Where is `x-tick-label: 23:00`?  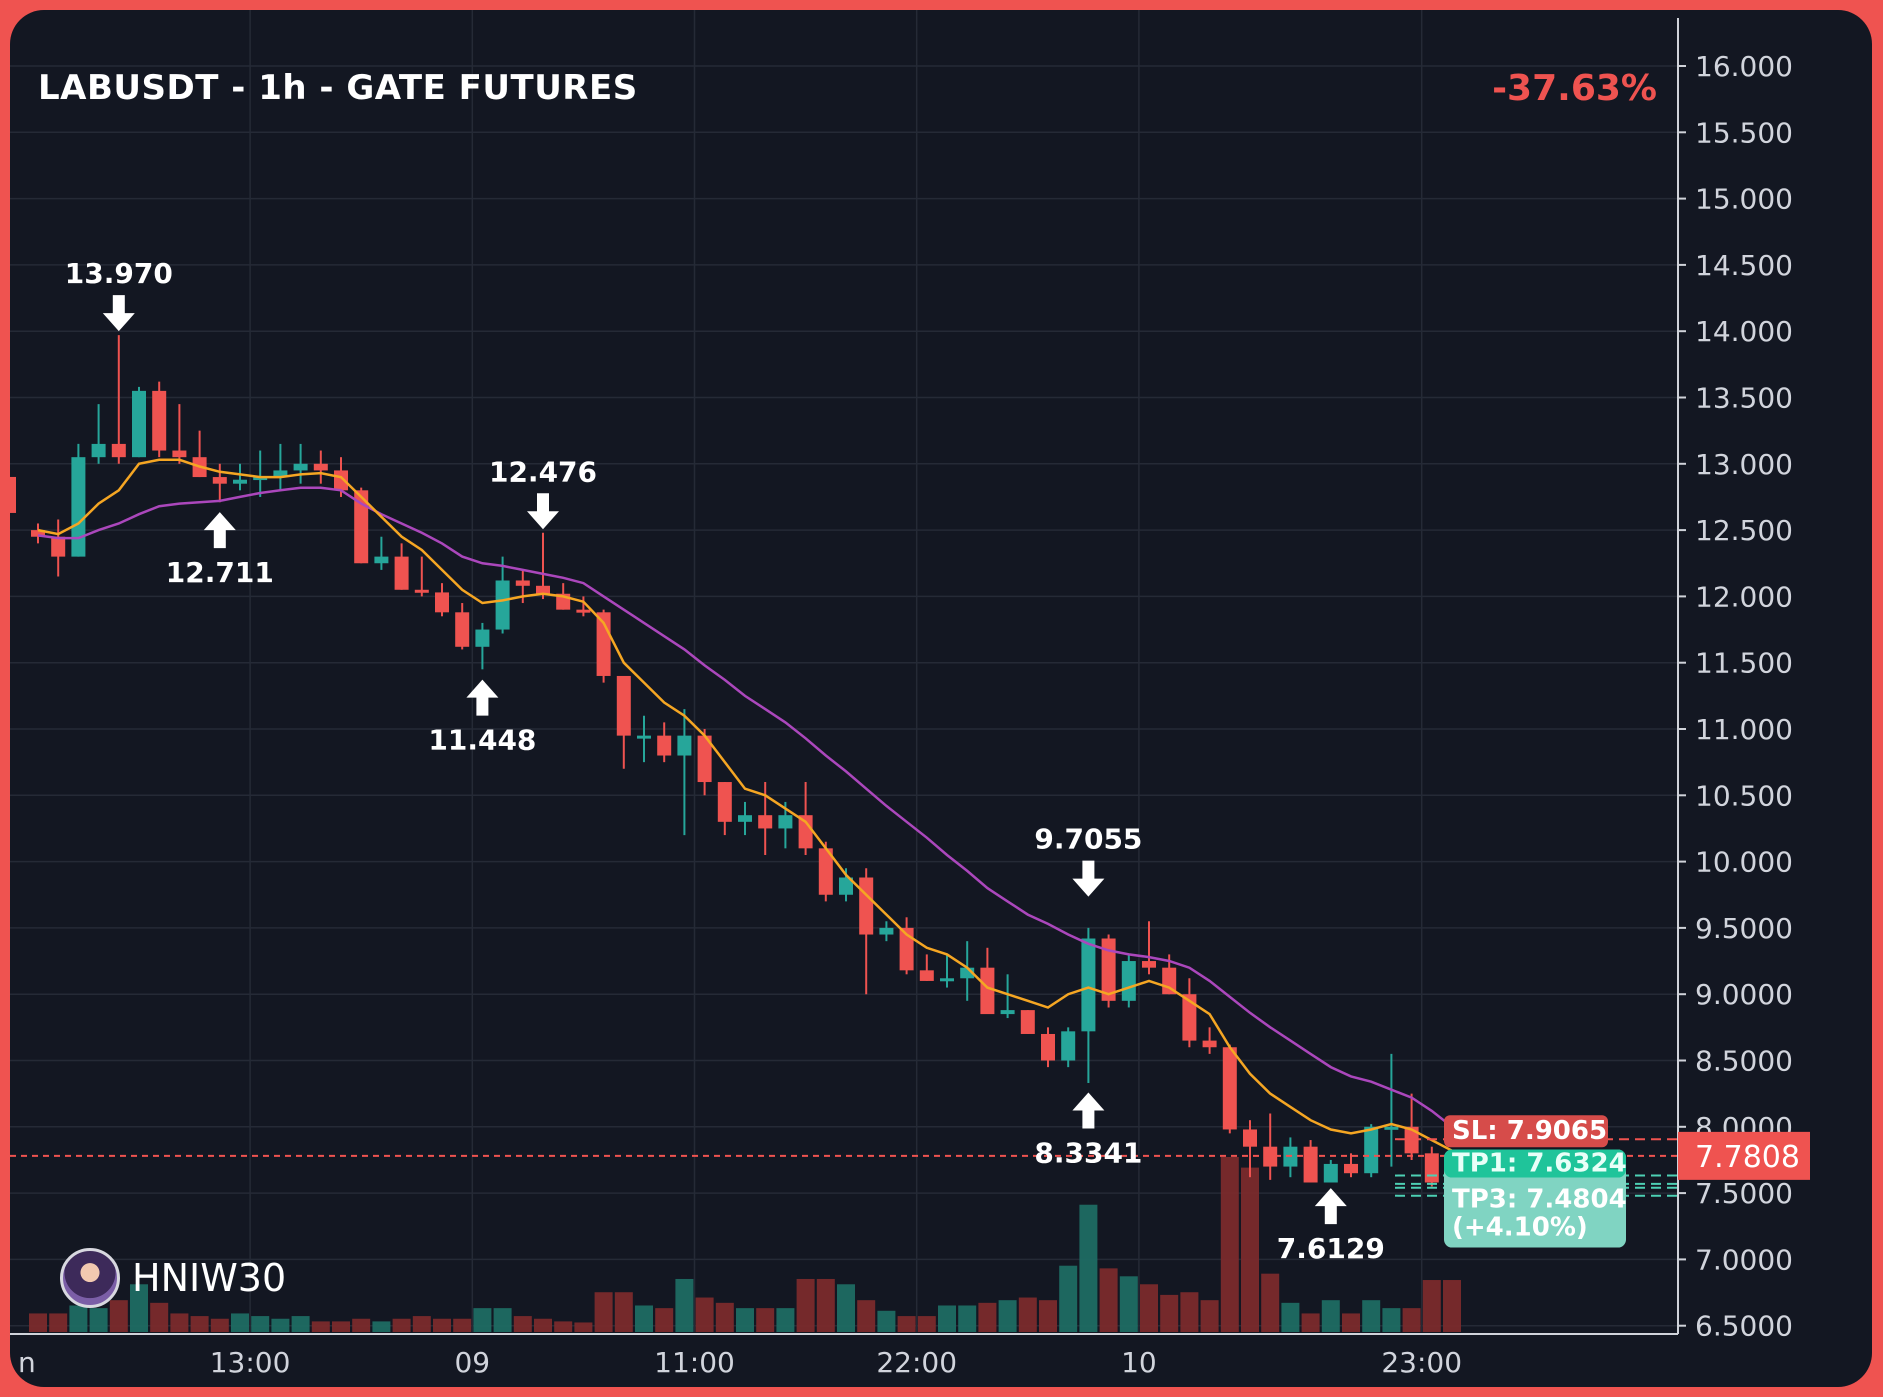 x-tick-label: 23:00 is located at coordinates (1421, 1362).